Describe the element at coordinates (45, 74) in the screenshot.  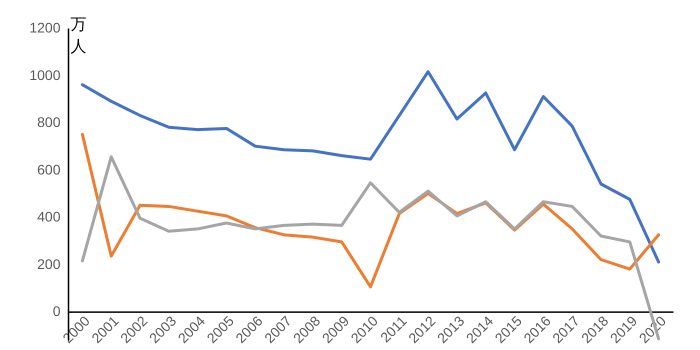
I see `y-tick-label: 1000` at that location.